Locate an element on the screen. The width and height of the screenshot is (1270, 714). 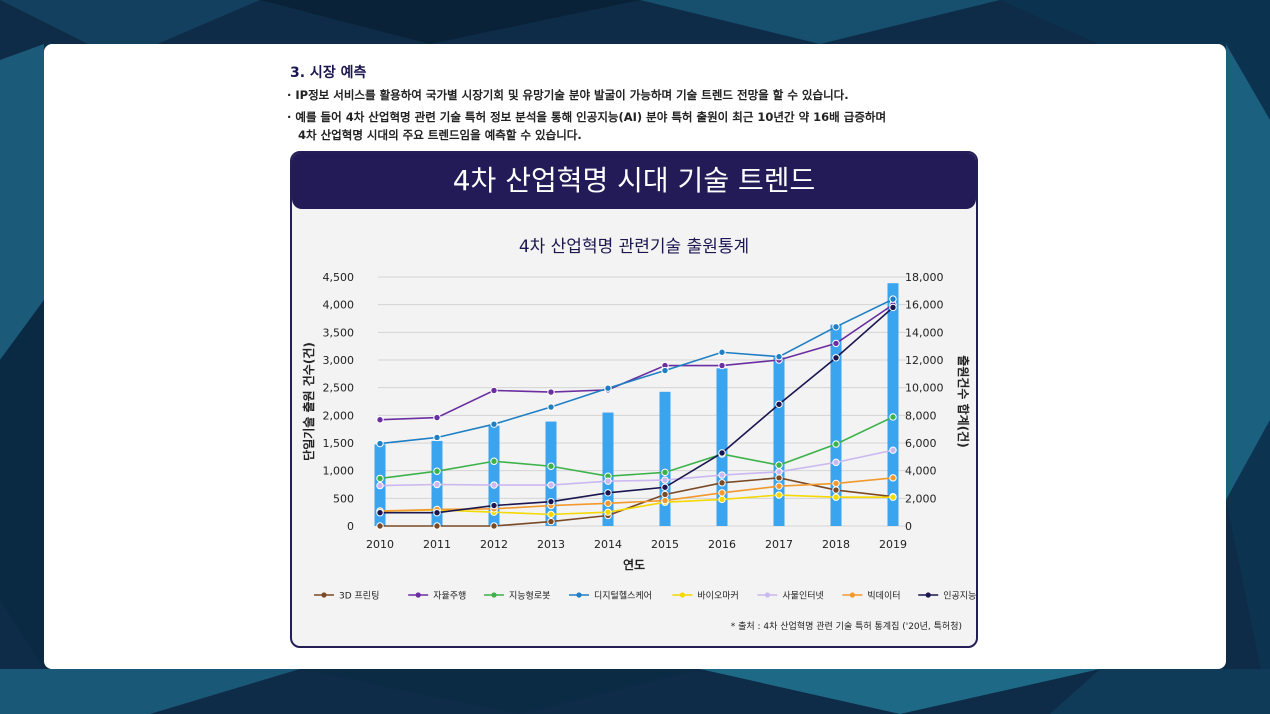
x-tick-label: 2011 is located at coordinates (437, 544).